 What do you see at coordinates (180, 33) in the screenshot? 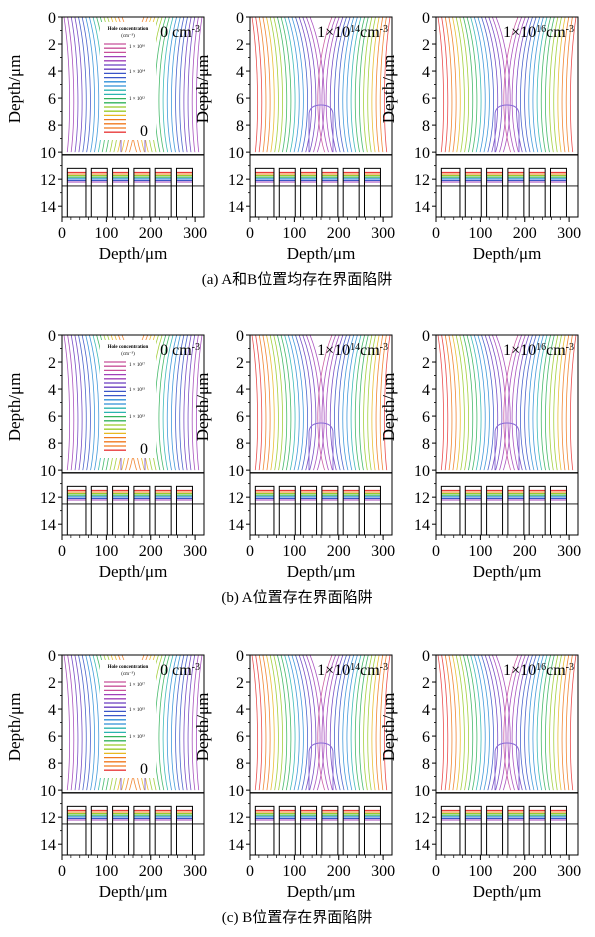
I see `panel-overlay-label: 0 cm-3` at bounding box center [180, 33].